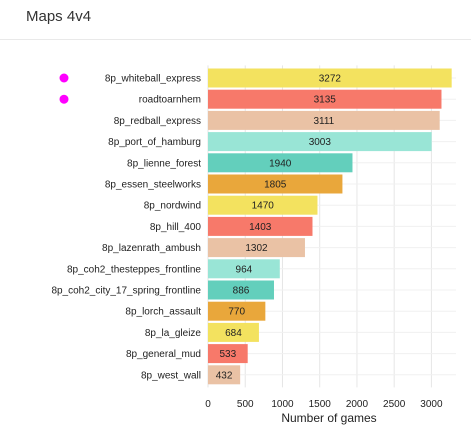 This screenshot has width=471, height=429. I want to click on x-axis-title: Number of games, so click(328, 418).